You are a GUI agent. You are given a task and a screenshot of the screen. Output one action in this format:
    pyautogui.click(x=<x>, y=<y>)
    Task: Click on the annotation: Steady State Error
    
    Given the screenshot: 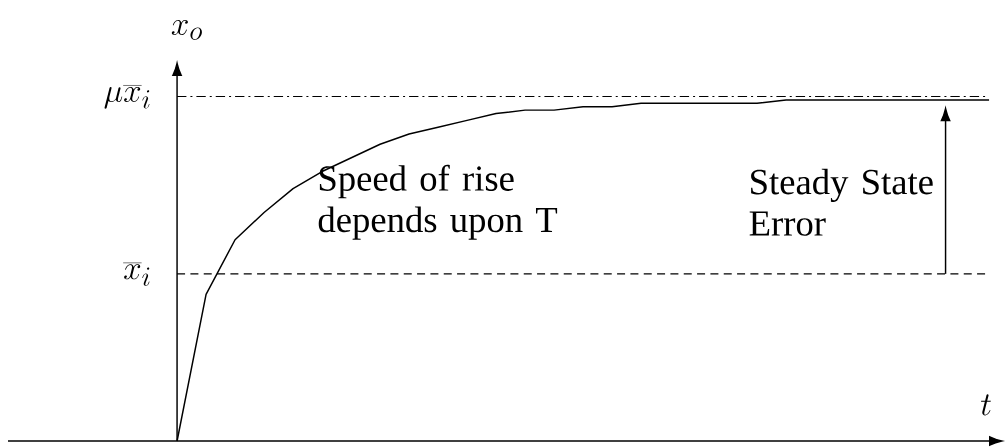 What is the action you would take?
    pyautogui.click(x=841, y=202)
    